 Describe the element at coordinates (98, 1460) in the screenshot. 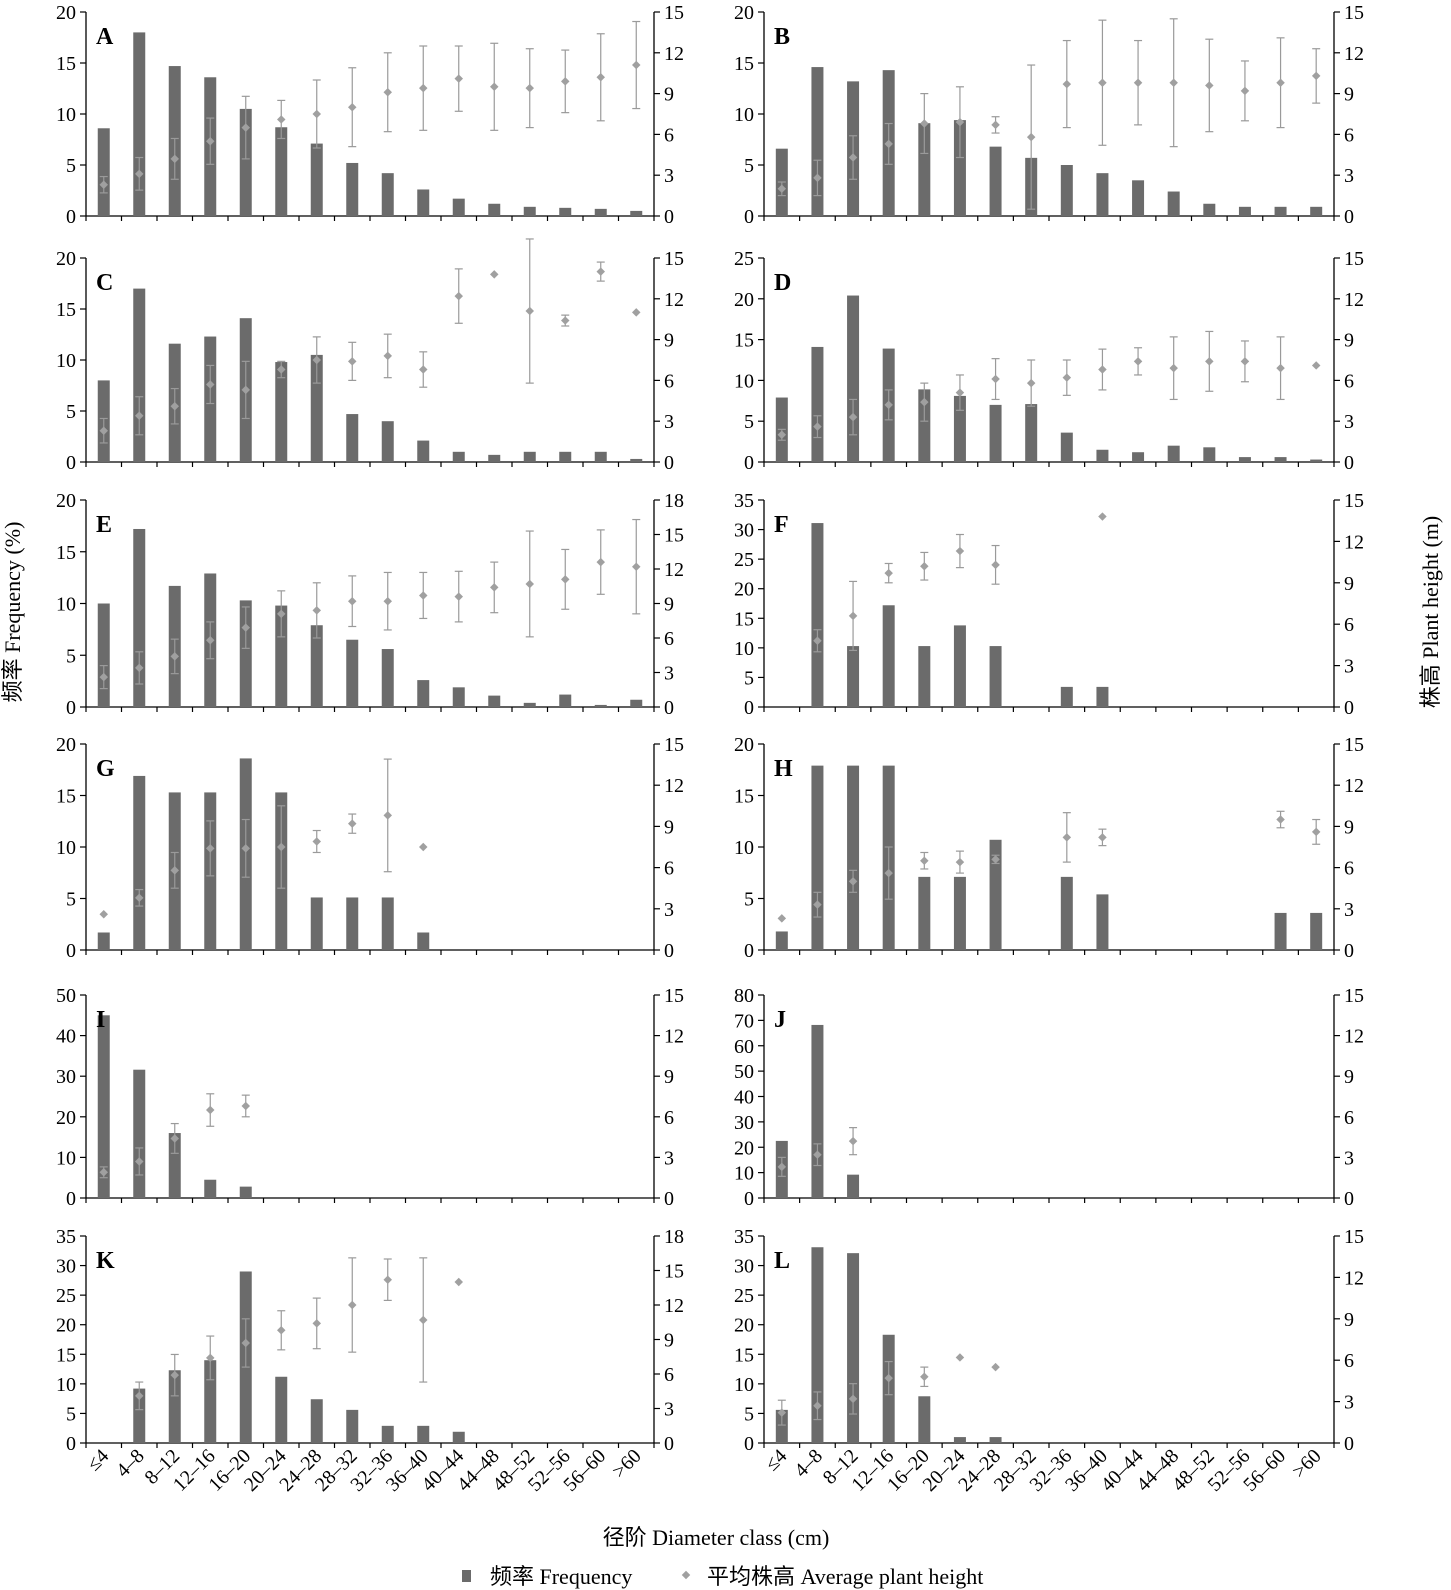

I see `x-tick-label: ≤4` at that location.